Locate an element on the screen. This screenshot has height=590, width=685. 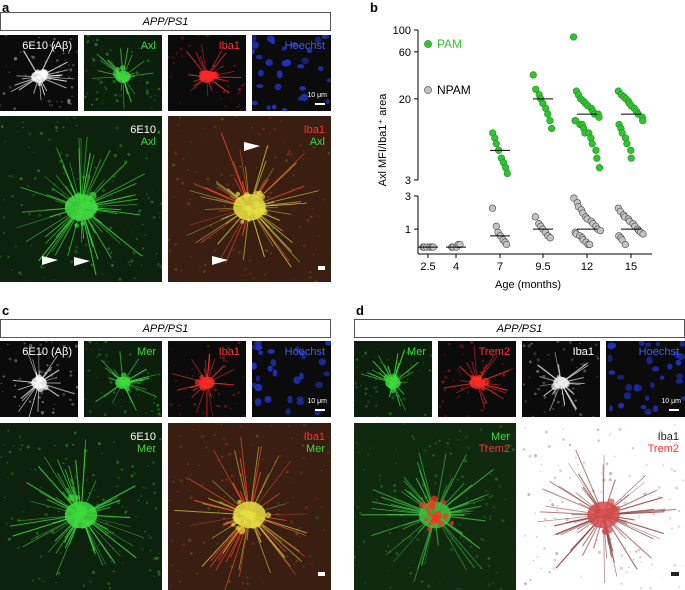
panel-a-large-right: Iba1 Axl is located at coordinates (249, 199).